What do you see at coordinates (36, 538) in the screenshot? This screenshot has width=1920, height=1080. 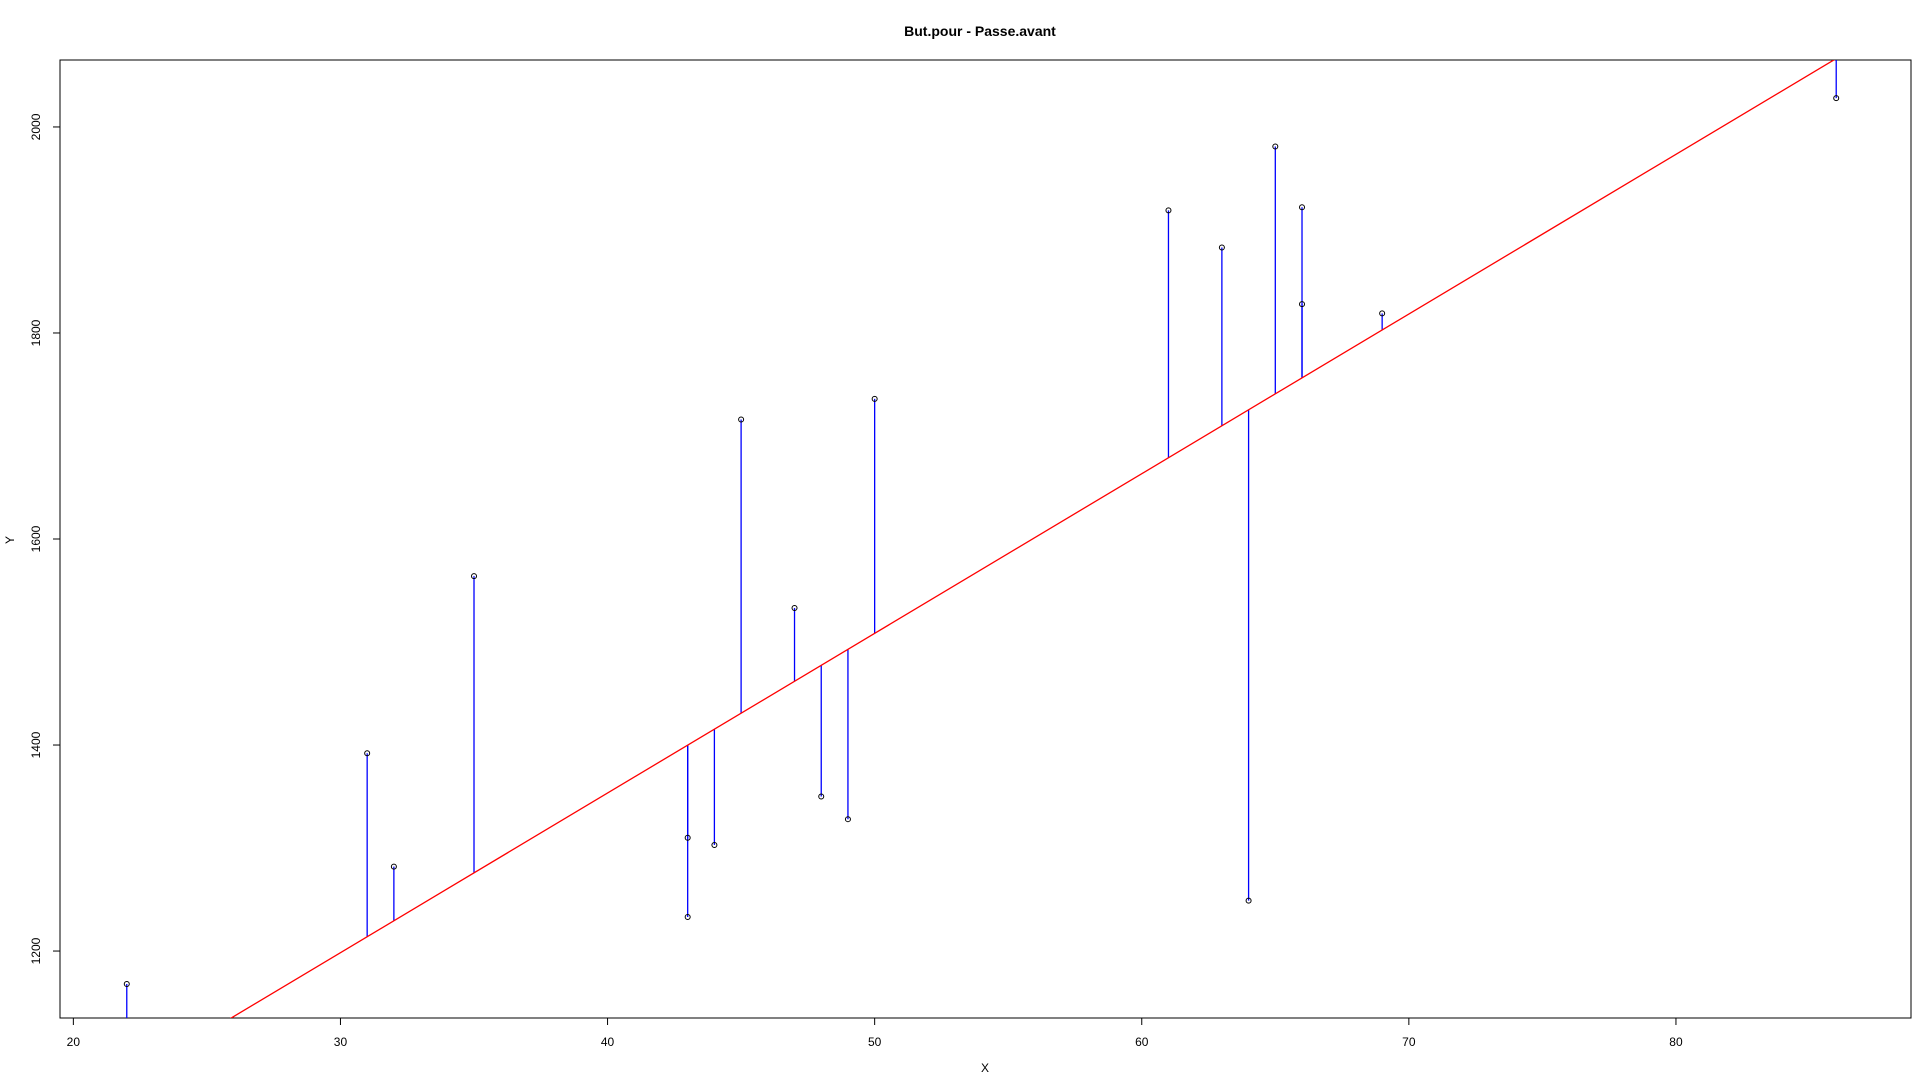 I see `y-tick-label: 1600` at bounding box center [36, 538].